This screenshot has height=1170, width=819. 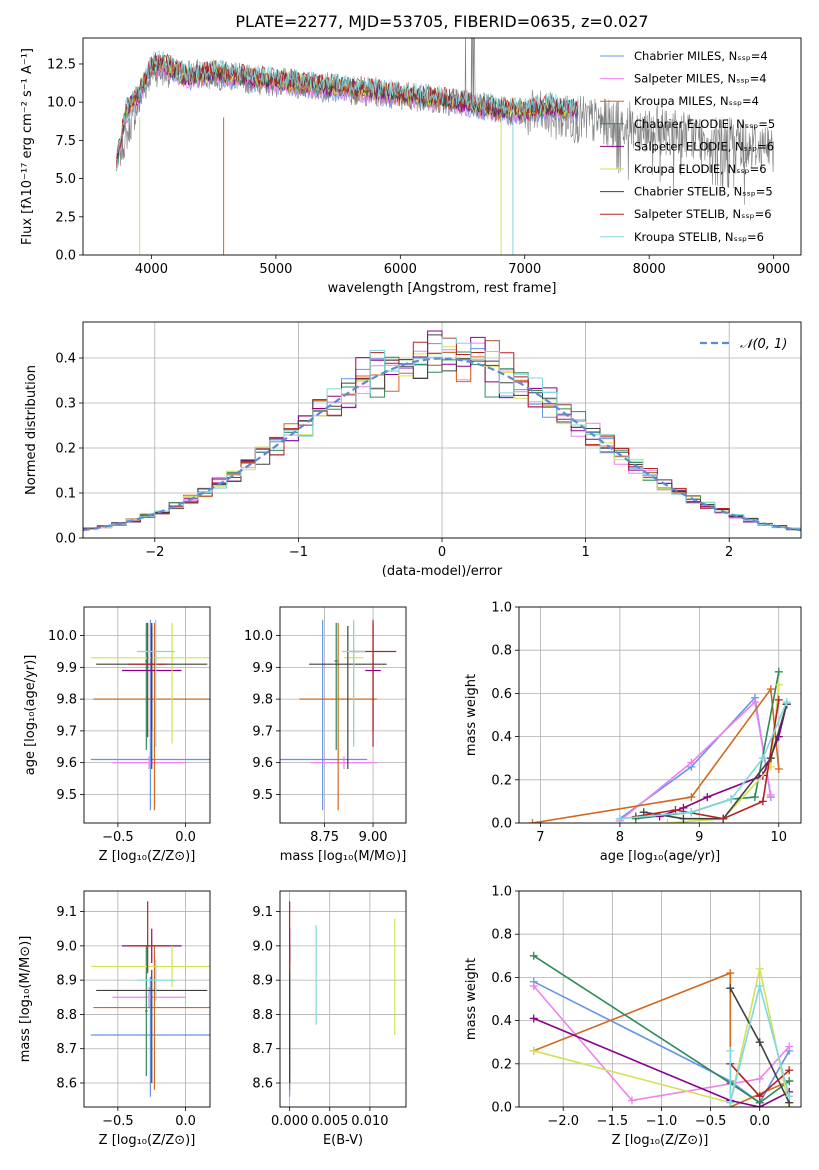 What do you see at coordinates (501, 1064) in the screenshot?
I see `y-tick-label: 0.2` at bounding box center [501, 1064].